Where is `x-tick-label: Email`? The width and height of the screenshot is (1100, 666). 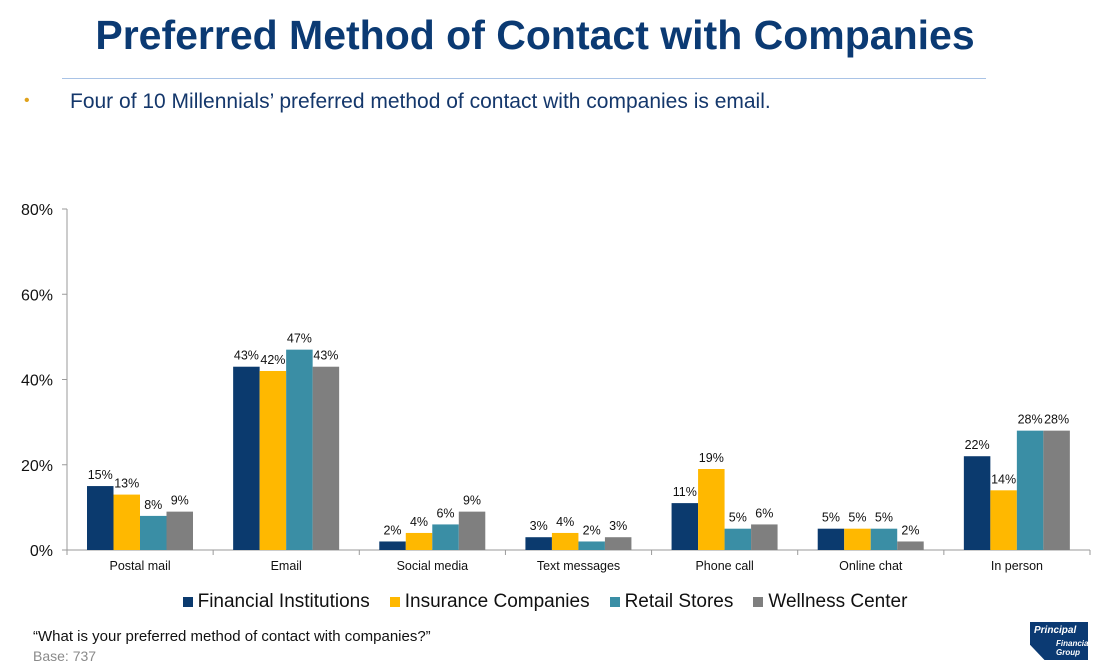
x-tick-label: Email is located at coordinates (286, 566).